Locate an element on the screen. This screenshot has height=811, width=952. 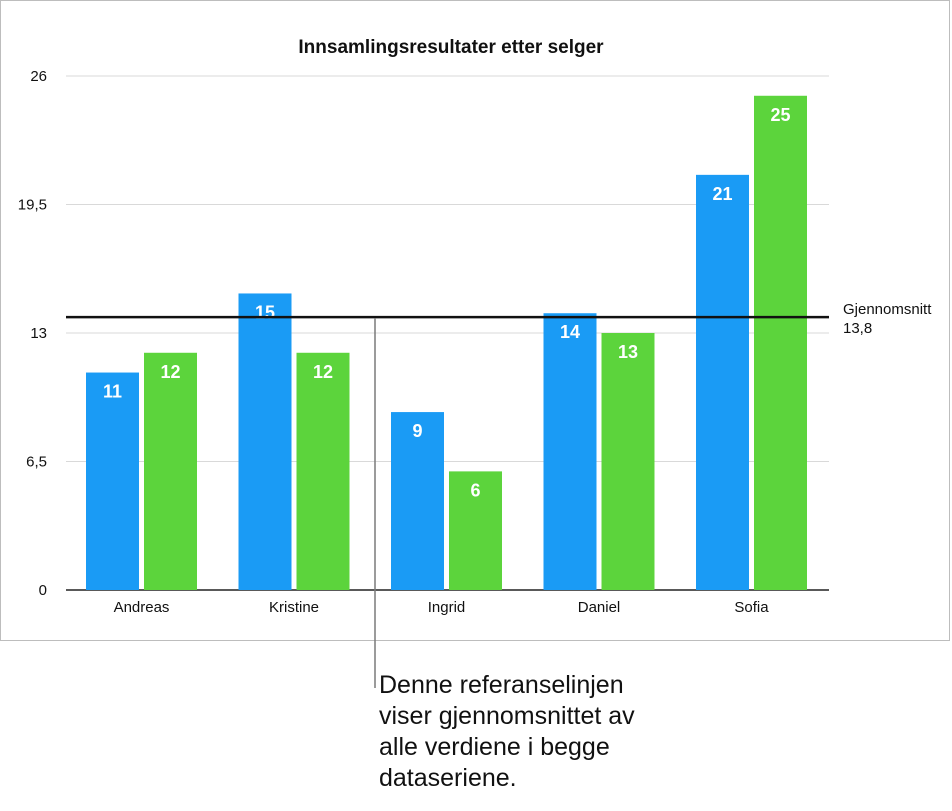
reference-line-group: Gjennomsnitt 13,8 is located at coordinates (499, 319).